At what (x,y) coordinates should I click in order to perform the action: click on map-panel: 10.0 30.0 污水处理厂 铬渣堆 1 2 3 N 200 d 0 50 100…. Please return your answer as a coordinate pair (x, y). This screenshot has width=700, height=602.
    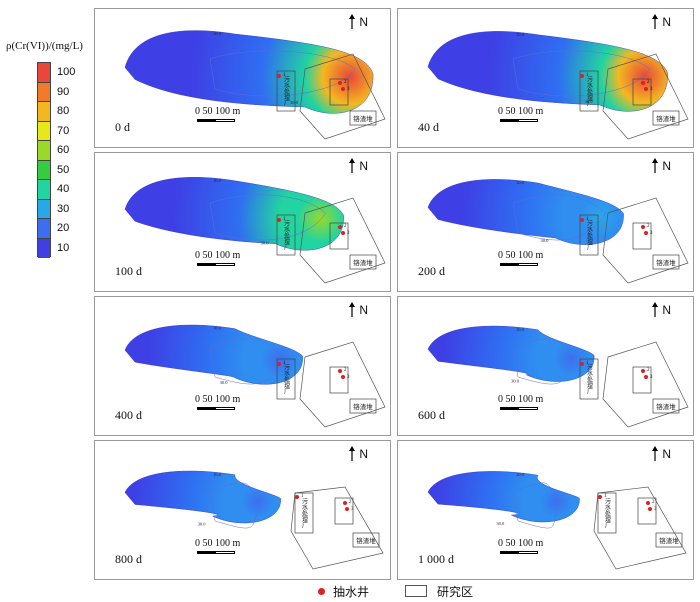
    Looking at the image, I should click on (545, 222).